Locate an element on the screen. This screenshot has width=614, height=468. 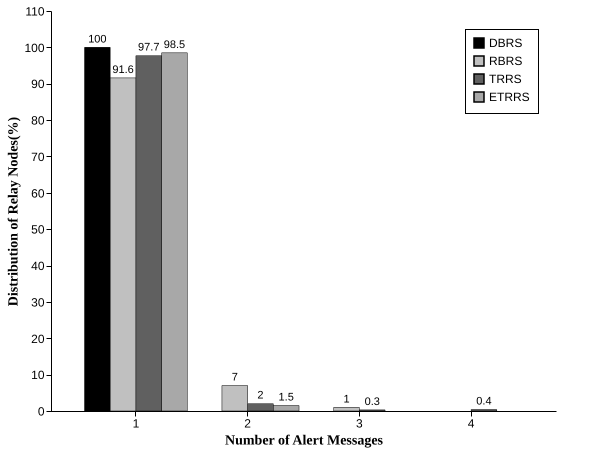
x-axis-title: Number of Alert Messages is located at coordinates (304, 441).